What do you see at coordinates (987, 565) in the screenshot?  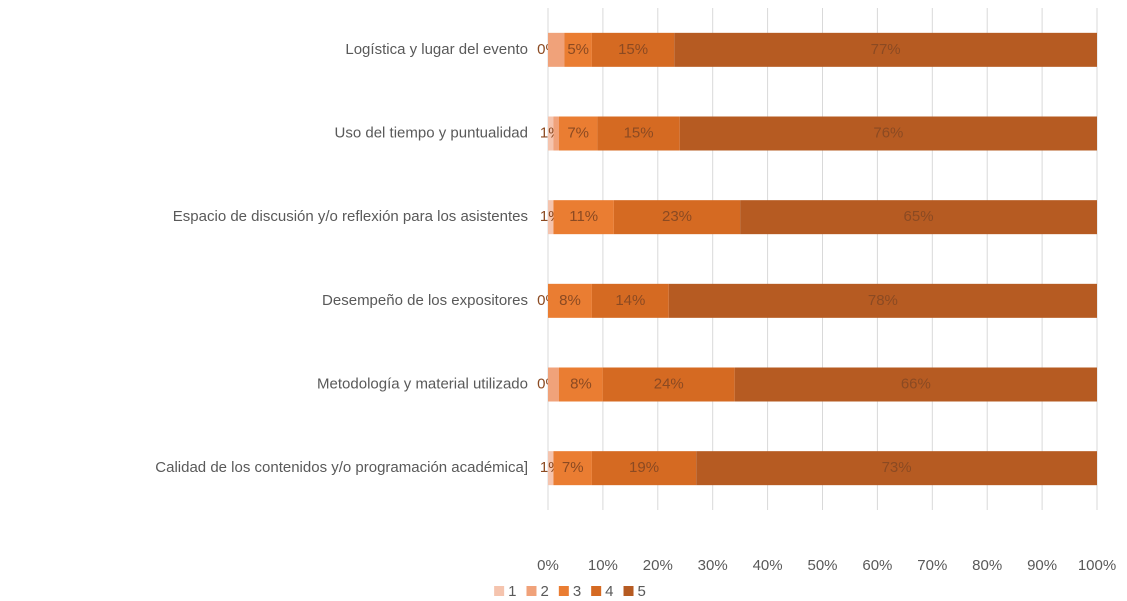 I see `x-tick-label: 80%` at bounding box center [987, 565].